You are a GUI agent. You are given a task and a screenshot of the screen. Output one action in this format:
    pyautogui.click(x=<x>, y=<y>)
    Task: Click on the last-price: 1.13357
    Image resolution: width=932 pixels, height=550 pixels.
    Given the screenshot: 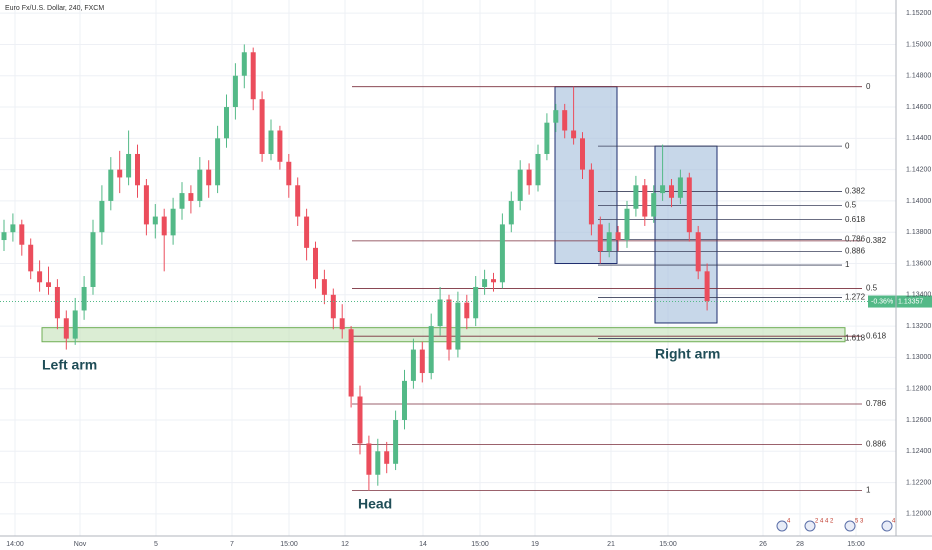 What is the action you would take?
    pyautogui.click(x=910, y=301)
    